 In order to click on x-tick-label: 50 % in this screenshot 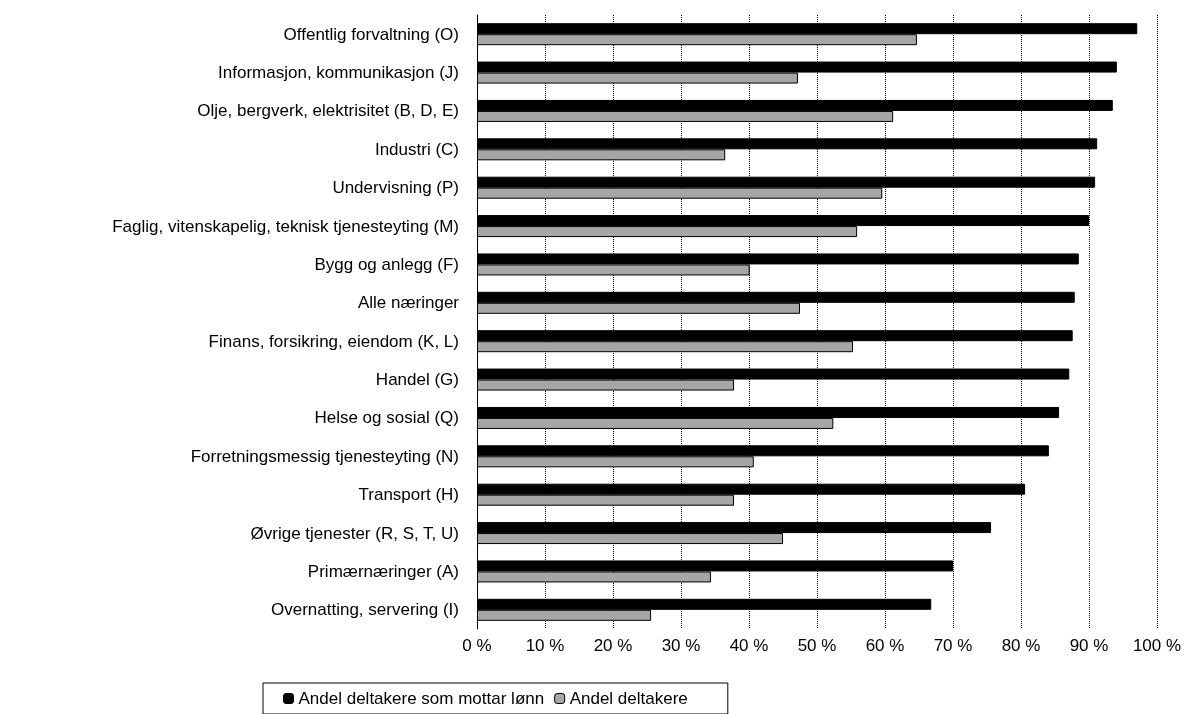, I will do `click(817, 645)`.